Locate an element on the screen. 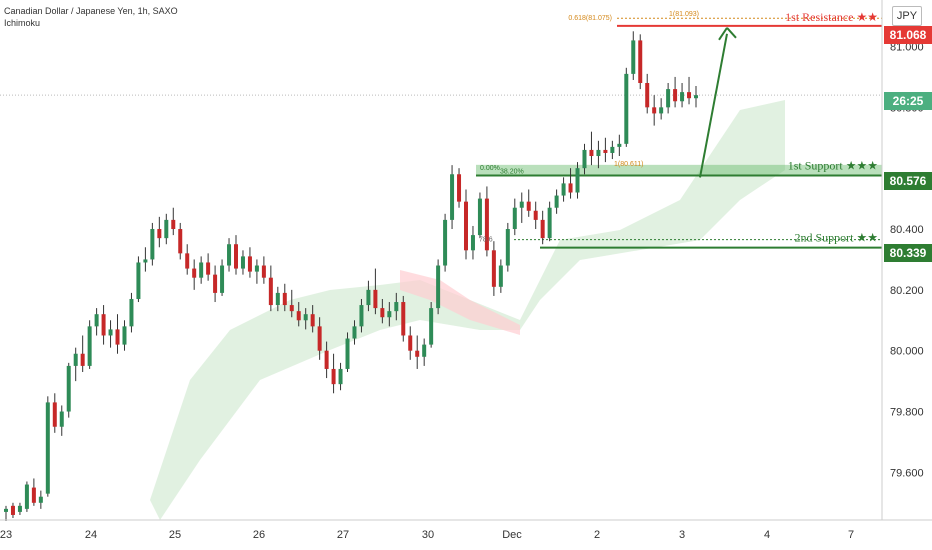  resistance-price-tag: 81.068 is located at coordinates (908, 35).